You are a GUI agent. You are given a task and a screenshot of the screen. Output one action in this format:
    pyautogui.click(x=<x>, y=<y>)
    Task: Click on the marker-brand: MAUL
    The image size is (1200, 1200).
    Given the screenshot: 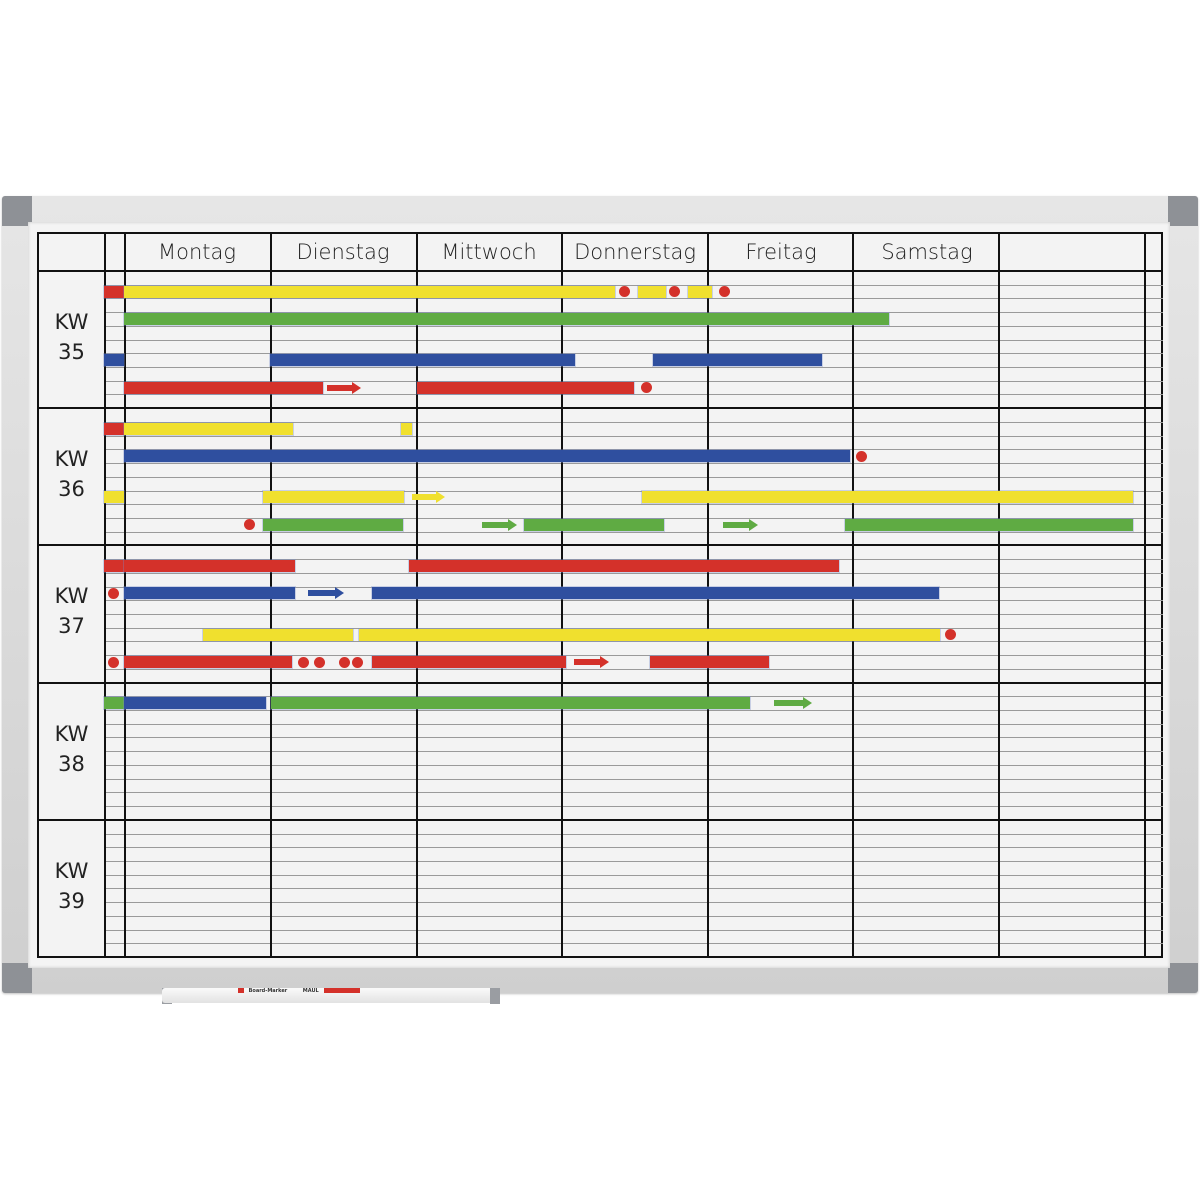 What is the action you would take?
    pyautogui.click(x=310, y=991)
    